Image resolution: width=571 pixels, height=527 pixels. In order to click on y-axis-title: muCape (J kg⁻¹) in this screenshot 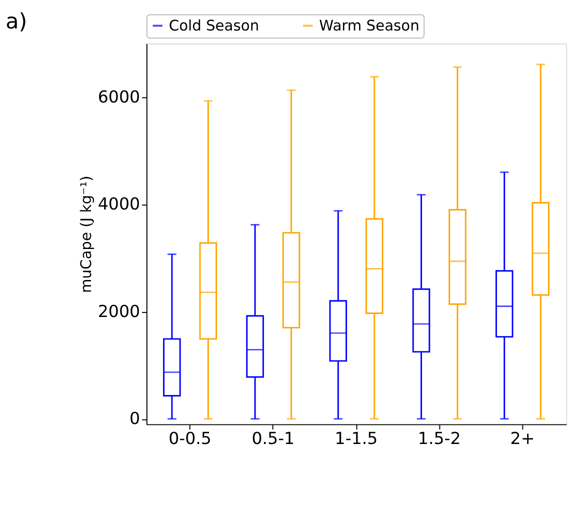, I will do `click(87, 235)`.